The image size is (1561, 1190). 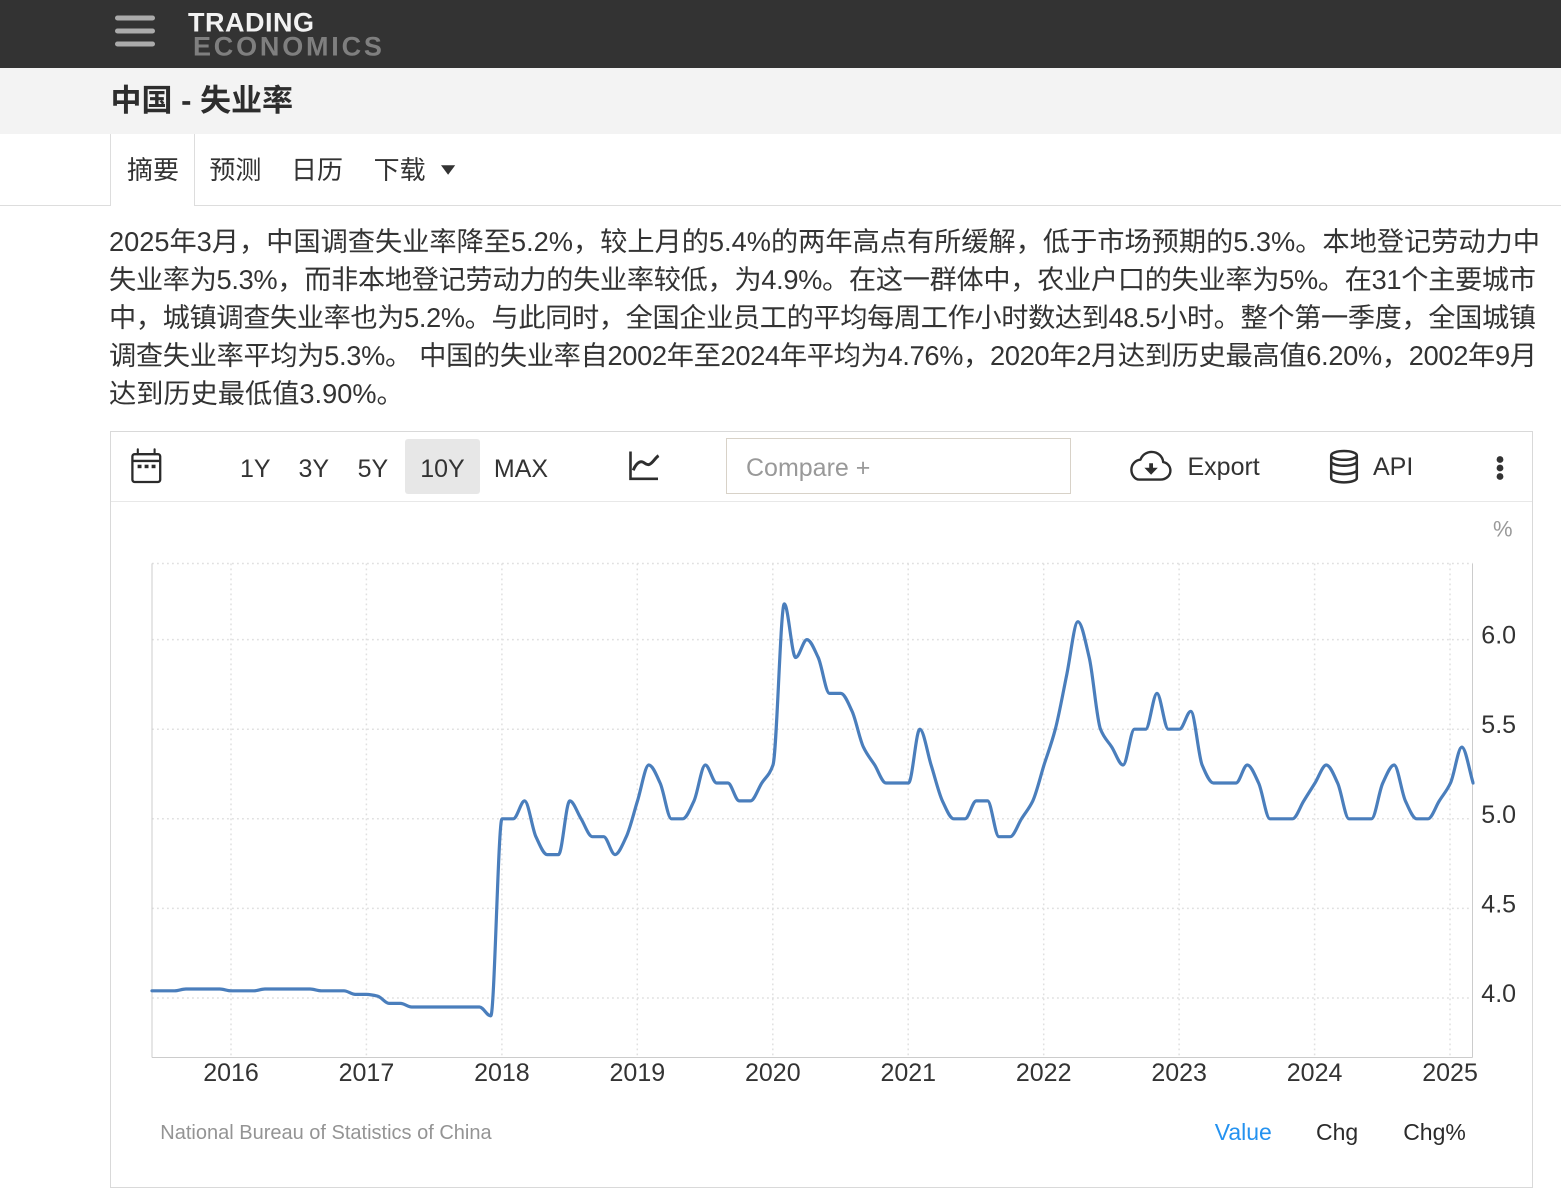 What do you see at coordinates (1393, 467) in the screenshot?
I see `svg-text: API` at bounding box center [1393, 467].